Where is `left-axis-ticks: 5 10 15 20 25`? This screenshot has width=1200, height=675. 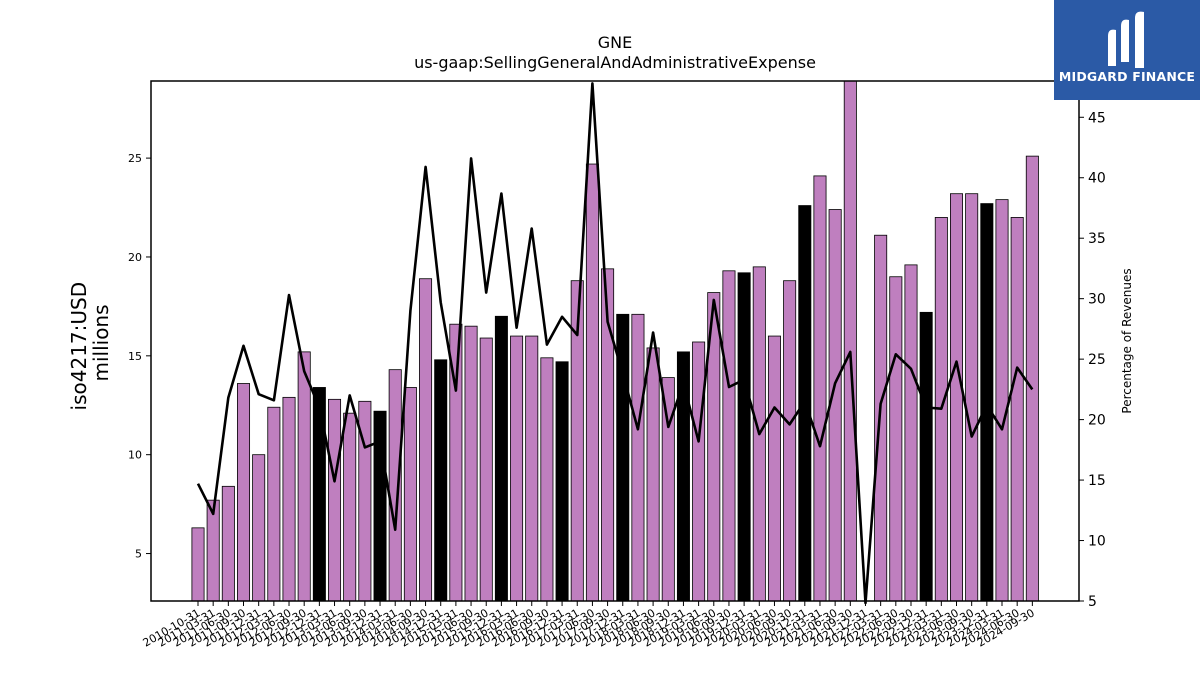
left-axis-ticks: 5 10 15 20 25 is located at coordinates (139, 356).